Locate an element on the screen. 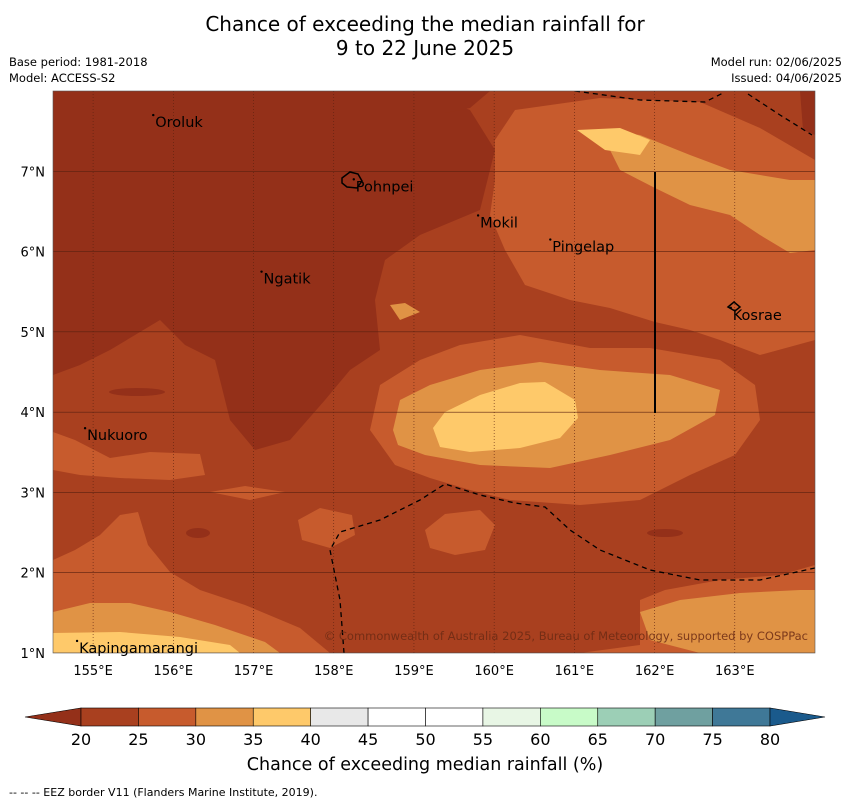  colorbar: 20 25 30 35 40 45 50 55 60 65 70 75 80 is located at coordinates (425, 728).